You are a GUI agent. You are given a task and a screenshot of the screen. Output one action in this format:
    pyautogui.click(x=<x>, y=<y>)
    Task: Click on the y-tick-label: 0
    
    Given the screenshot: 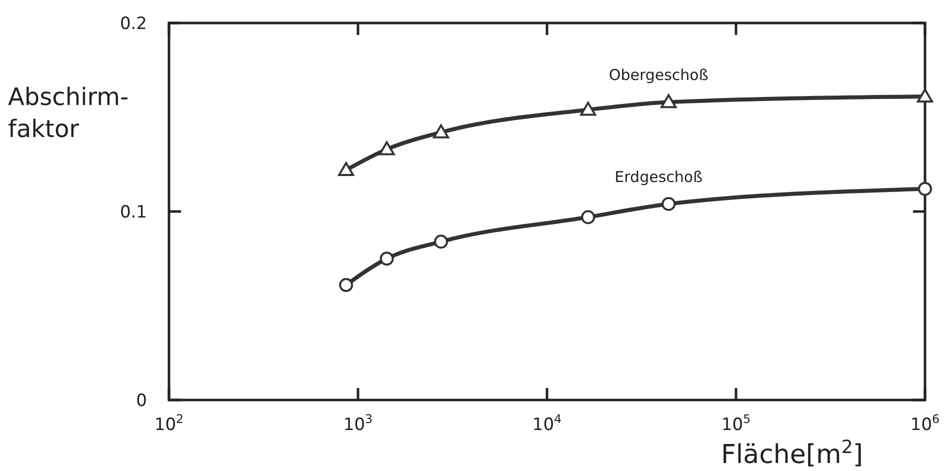 What is the action you would take?
    pyautogui.click(x=141, y=401)
    